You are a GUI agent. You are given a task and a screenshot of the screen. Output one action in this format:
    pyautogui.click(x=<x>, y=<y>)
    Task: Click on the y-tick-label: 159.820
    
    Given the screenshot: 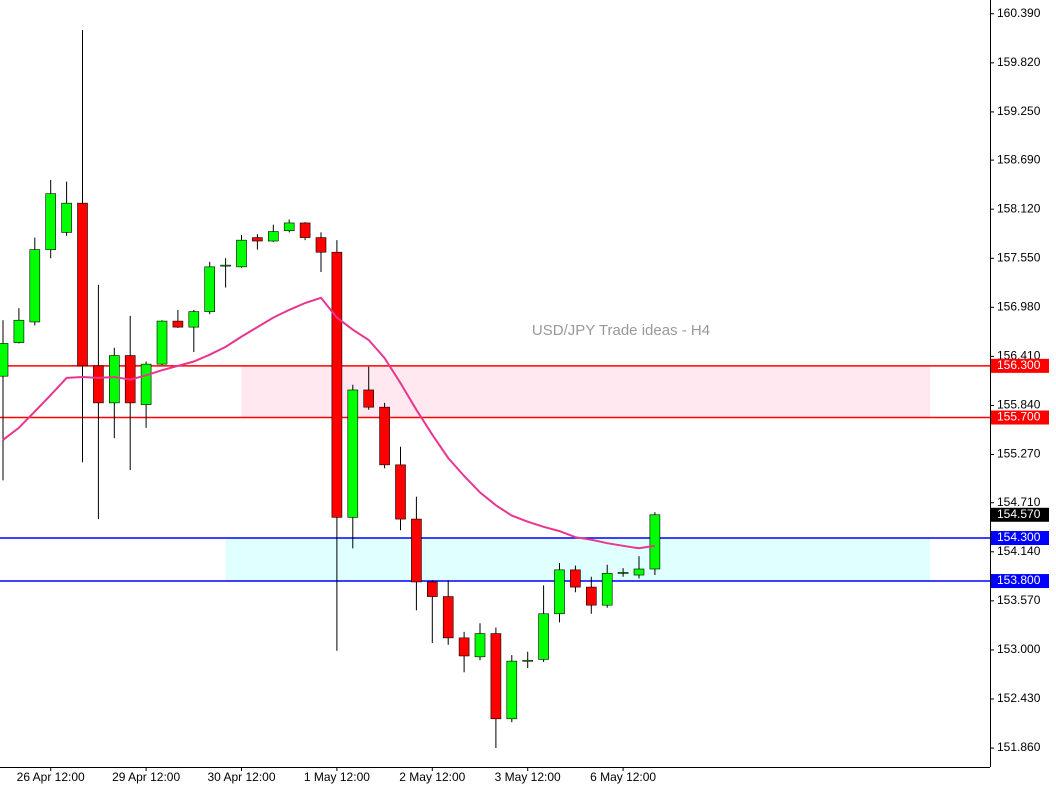 What is the action you would take?
    pyautogui.click(x=1019, y=62)
    